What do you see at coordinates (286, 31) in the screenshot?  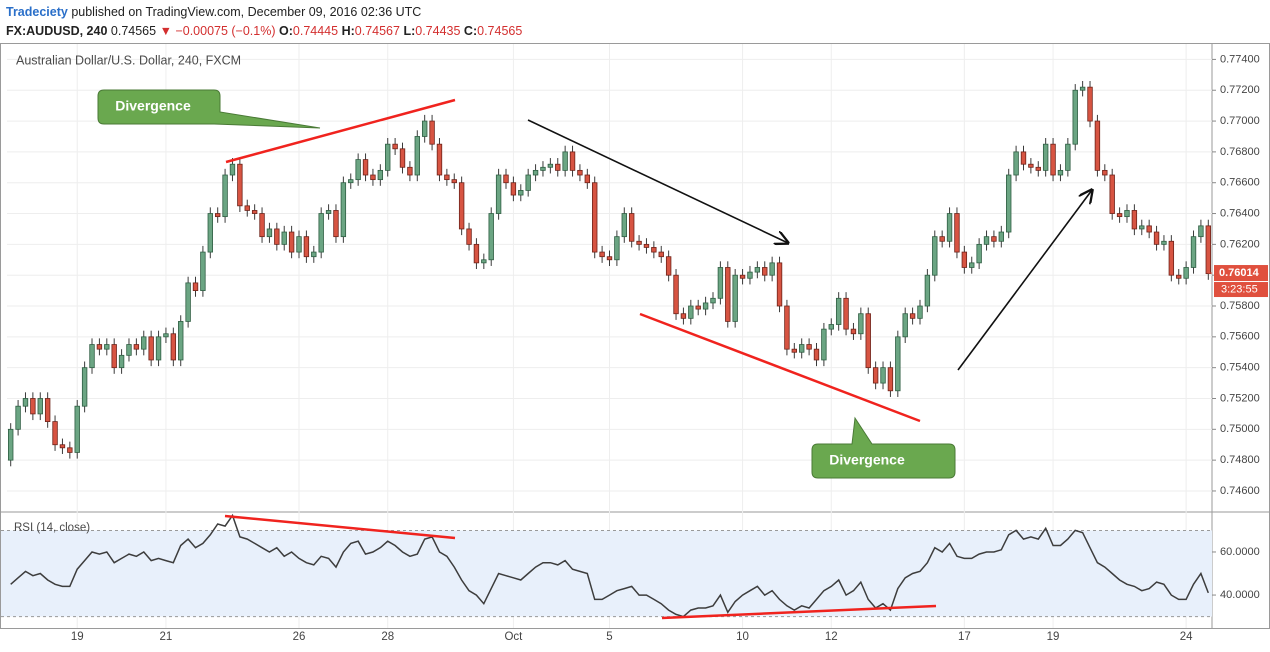 I see `ohlc-label: O:` at bounding box center [286, 31].